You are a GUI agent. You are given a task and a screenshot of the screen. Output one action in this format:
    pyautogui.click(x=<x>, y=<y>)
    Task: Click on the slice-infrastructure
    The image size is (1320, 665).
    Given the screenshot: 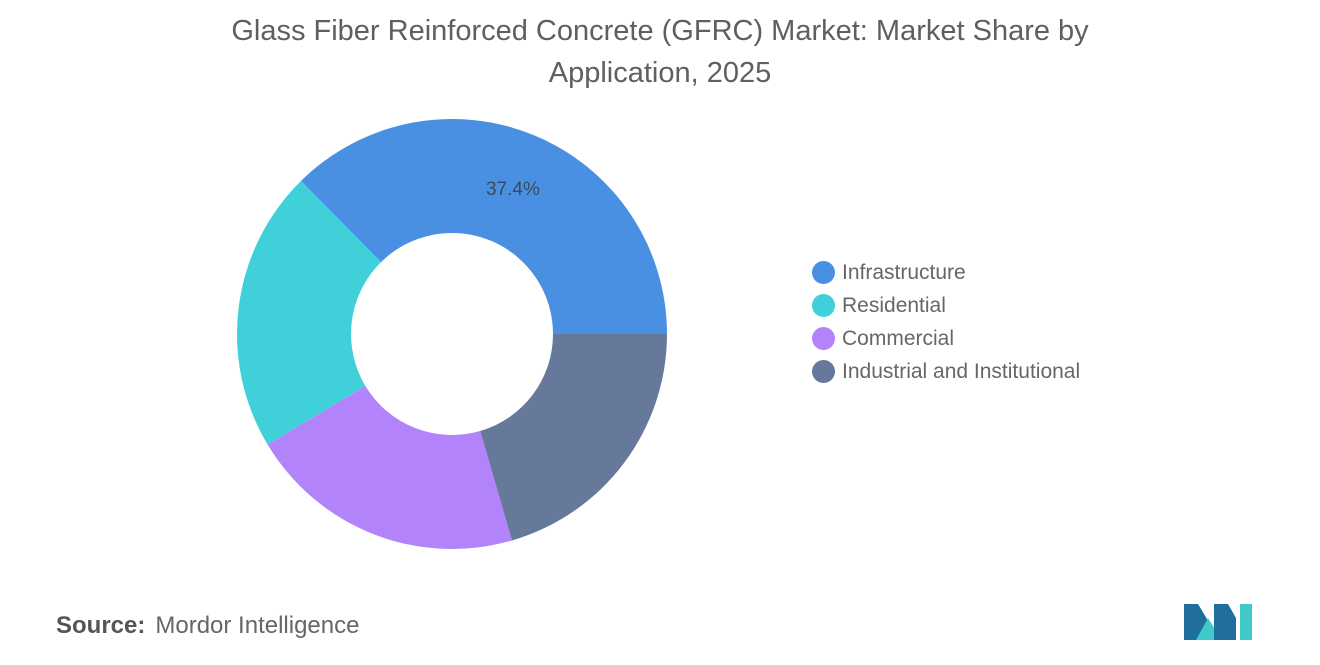 What is the action you would take?
    pyautogui.click(x=483, y=226)
    